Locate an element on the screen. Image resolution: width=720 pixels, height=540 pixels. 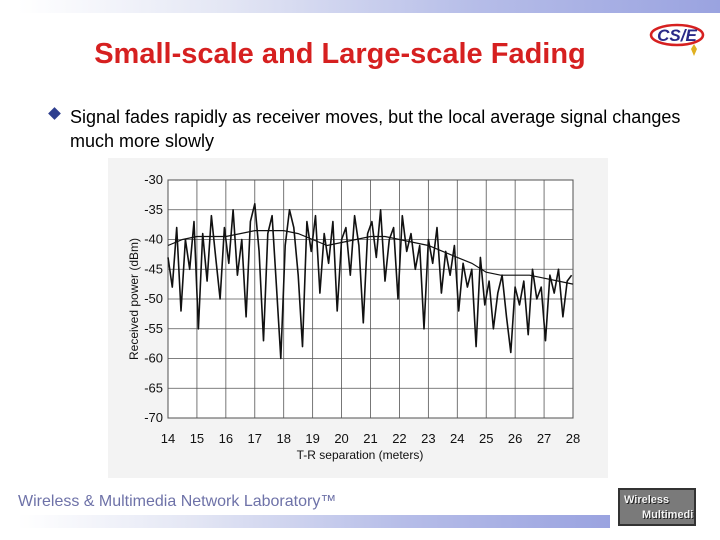
footer-logo-line2: Multimedia is located at coordinates (669, 515).